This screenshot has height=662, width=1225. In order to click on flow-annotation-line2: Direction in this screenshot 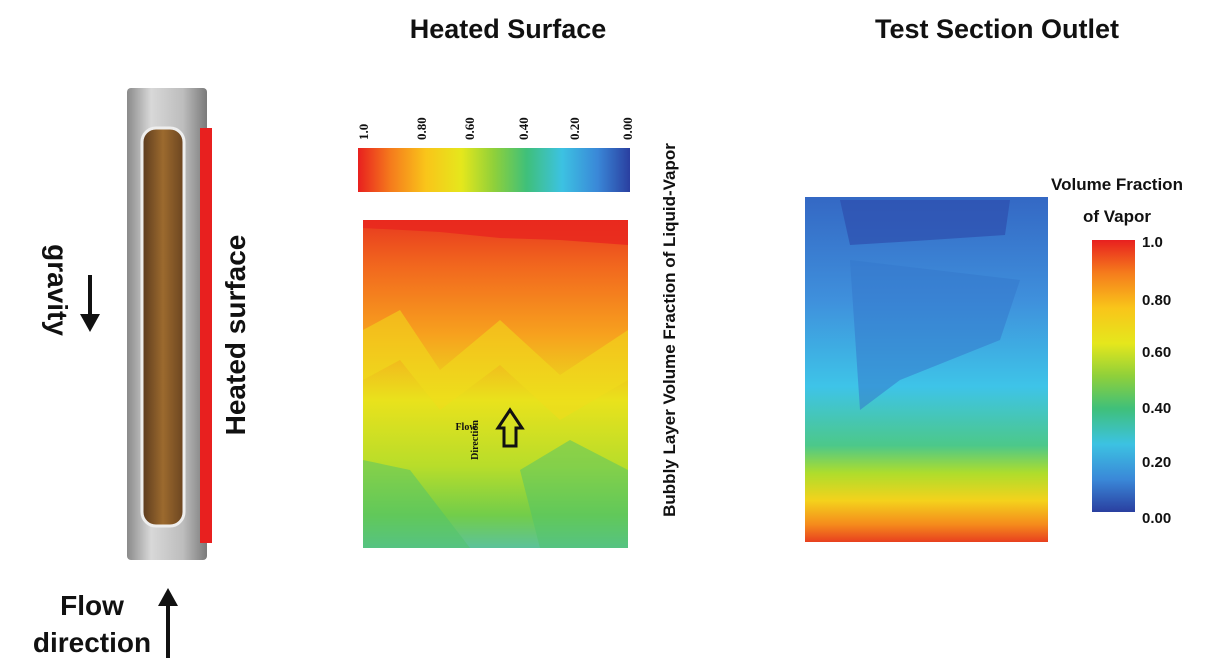, I will do `click(475, 440)`.